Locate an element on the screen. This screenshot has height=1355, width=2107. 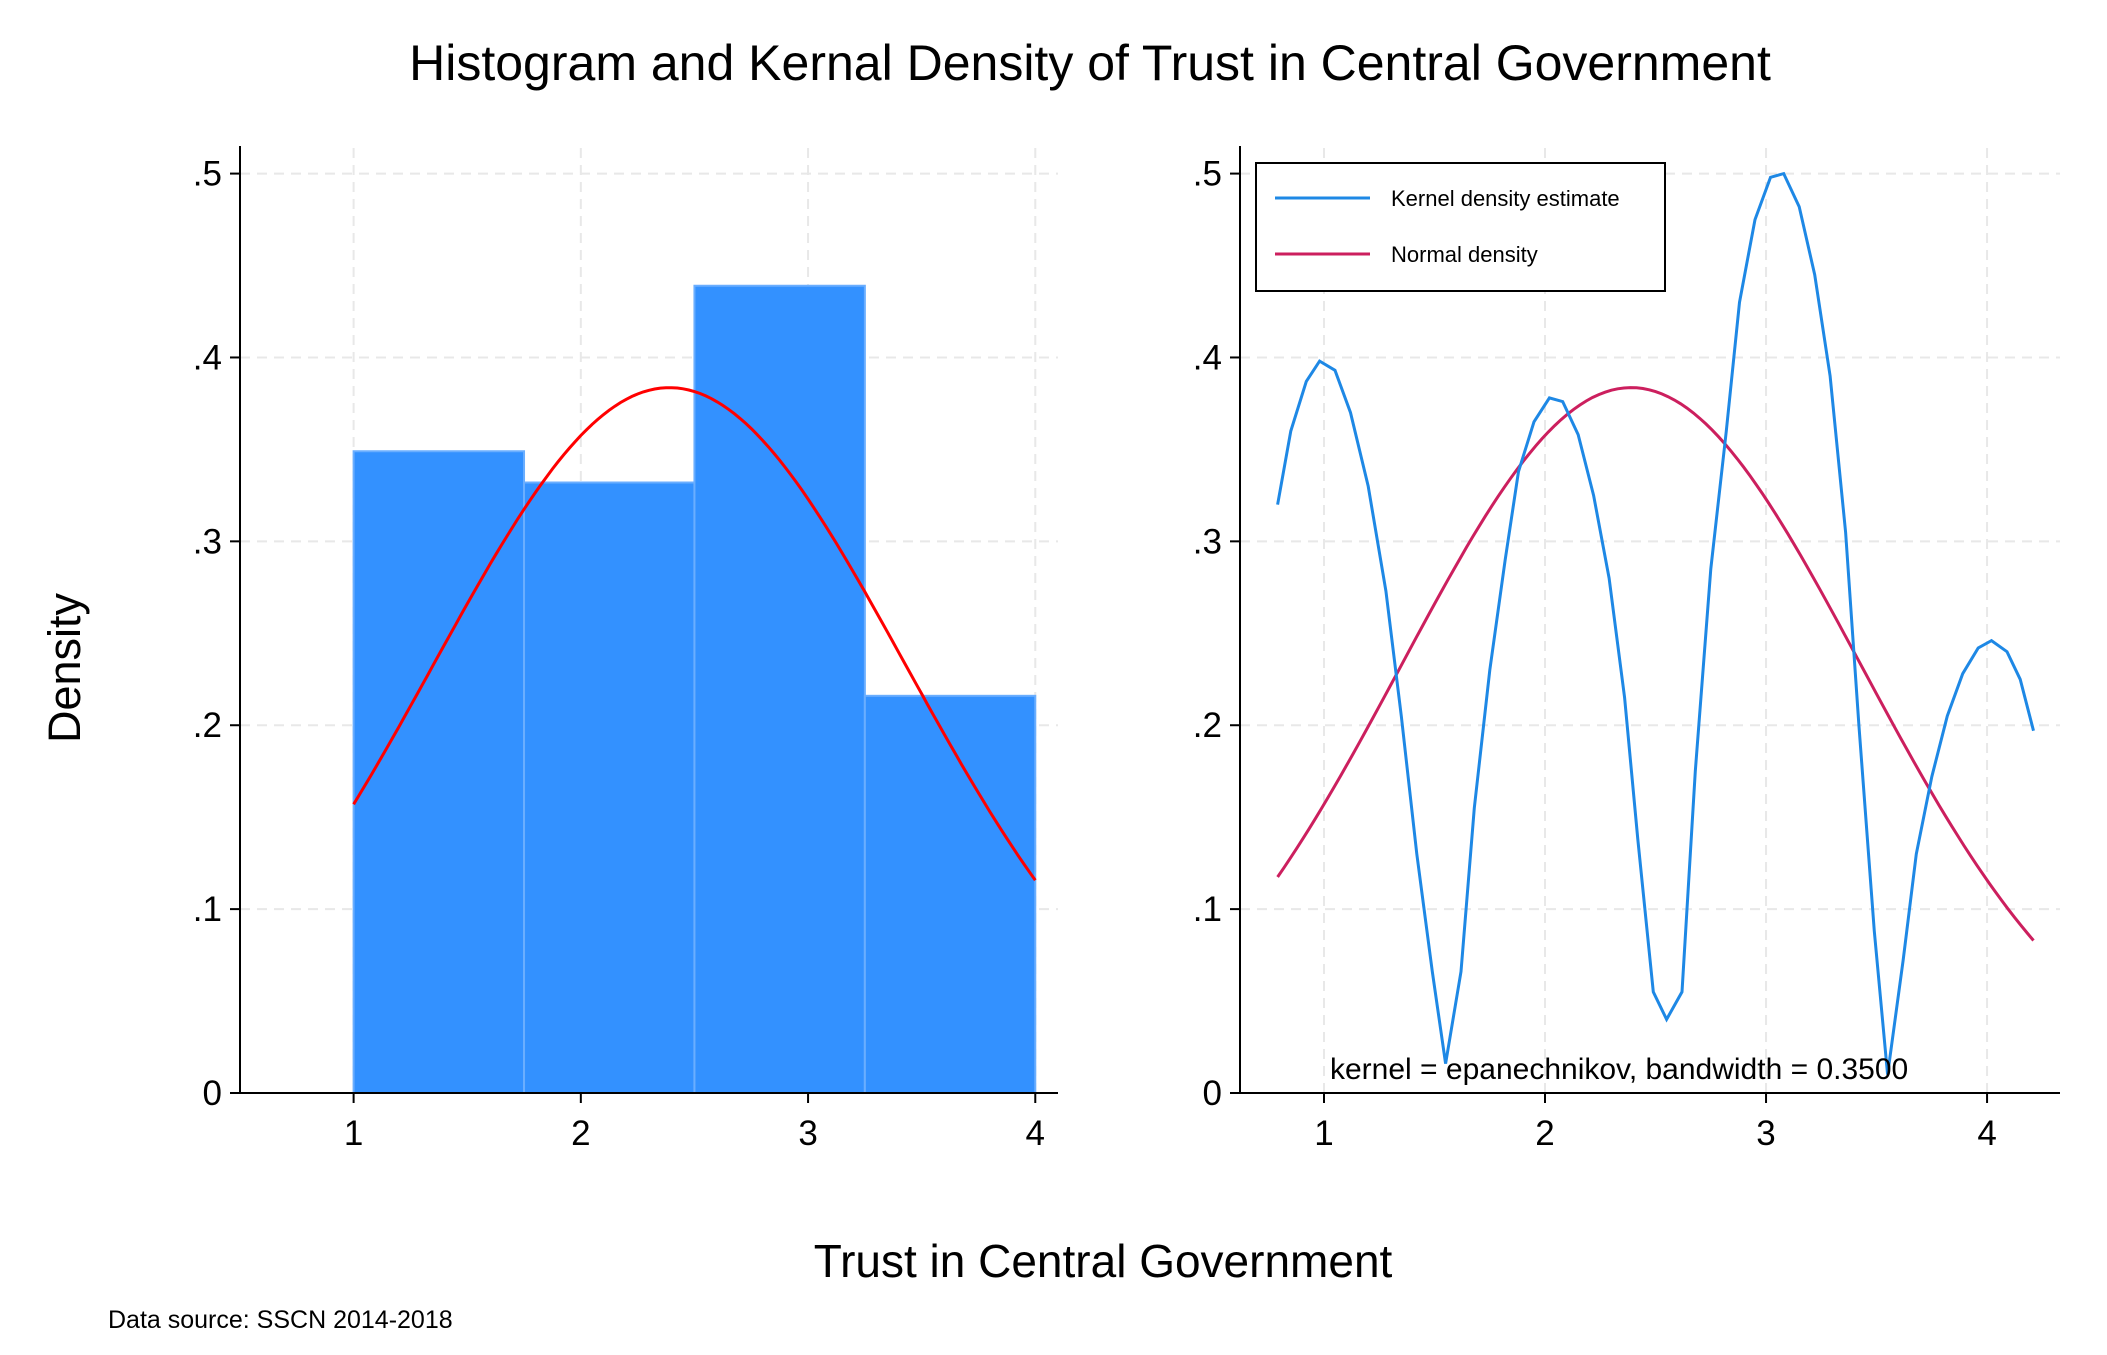
histogram-ytick-label: .2 is located at coordinates (207, 725).